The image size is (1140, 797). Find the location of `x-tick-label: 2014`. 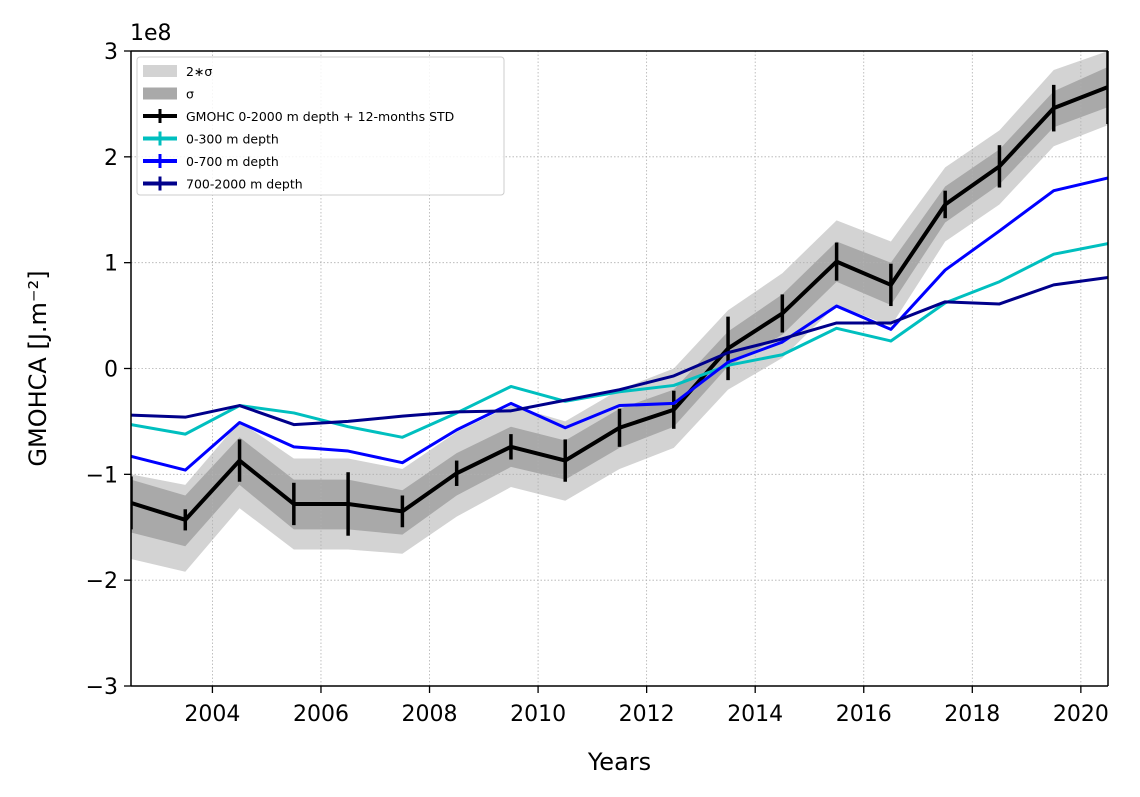

x-tick-label: 2014 is located at coordinates (755, 714).